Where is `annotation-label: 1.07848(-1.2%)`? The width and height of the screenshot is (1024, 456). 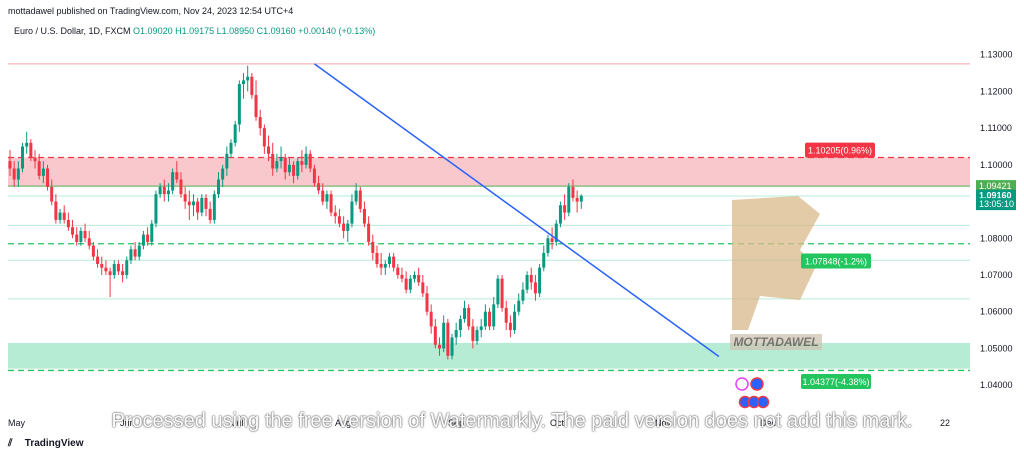
annotation-label: 1.07848(-1.2%) is located at coordinates (836, 261).